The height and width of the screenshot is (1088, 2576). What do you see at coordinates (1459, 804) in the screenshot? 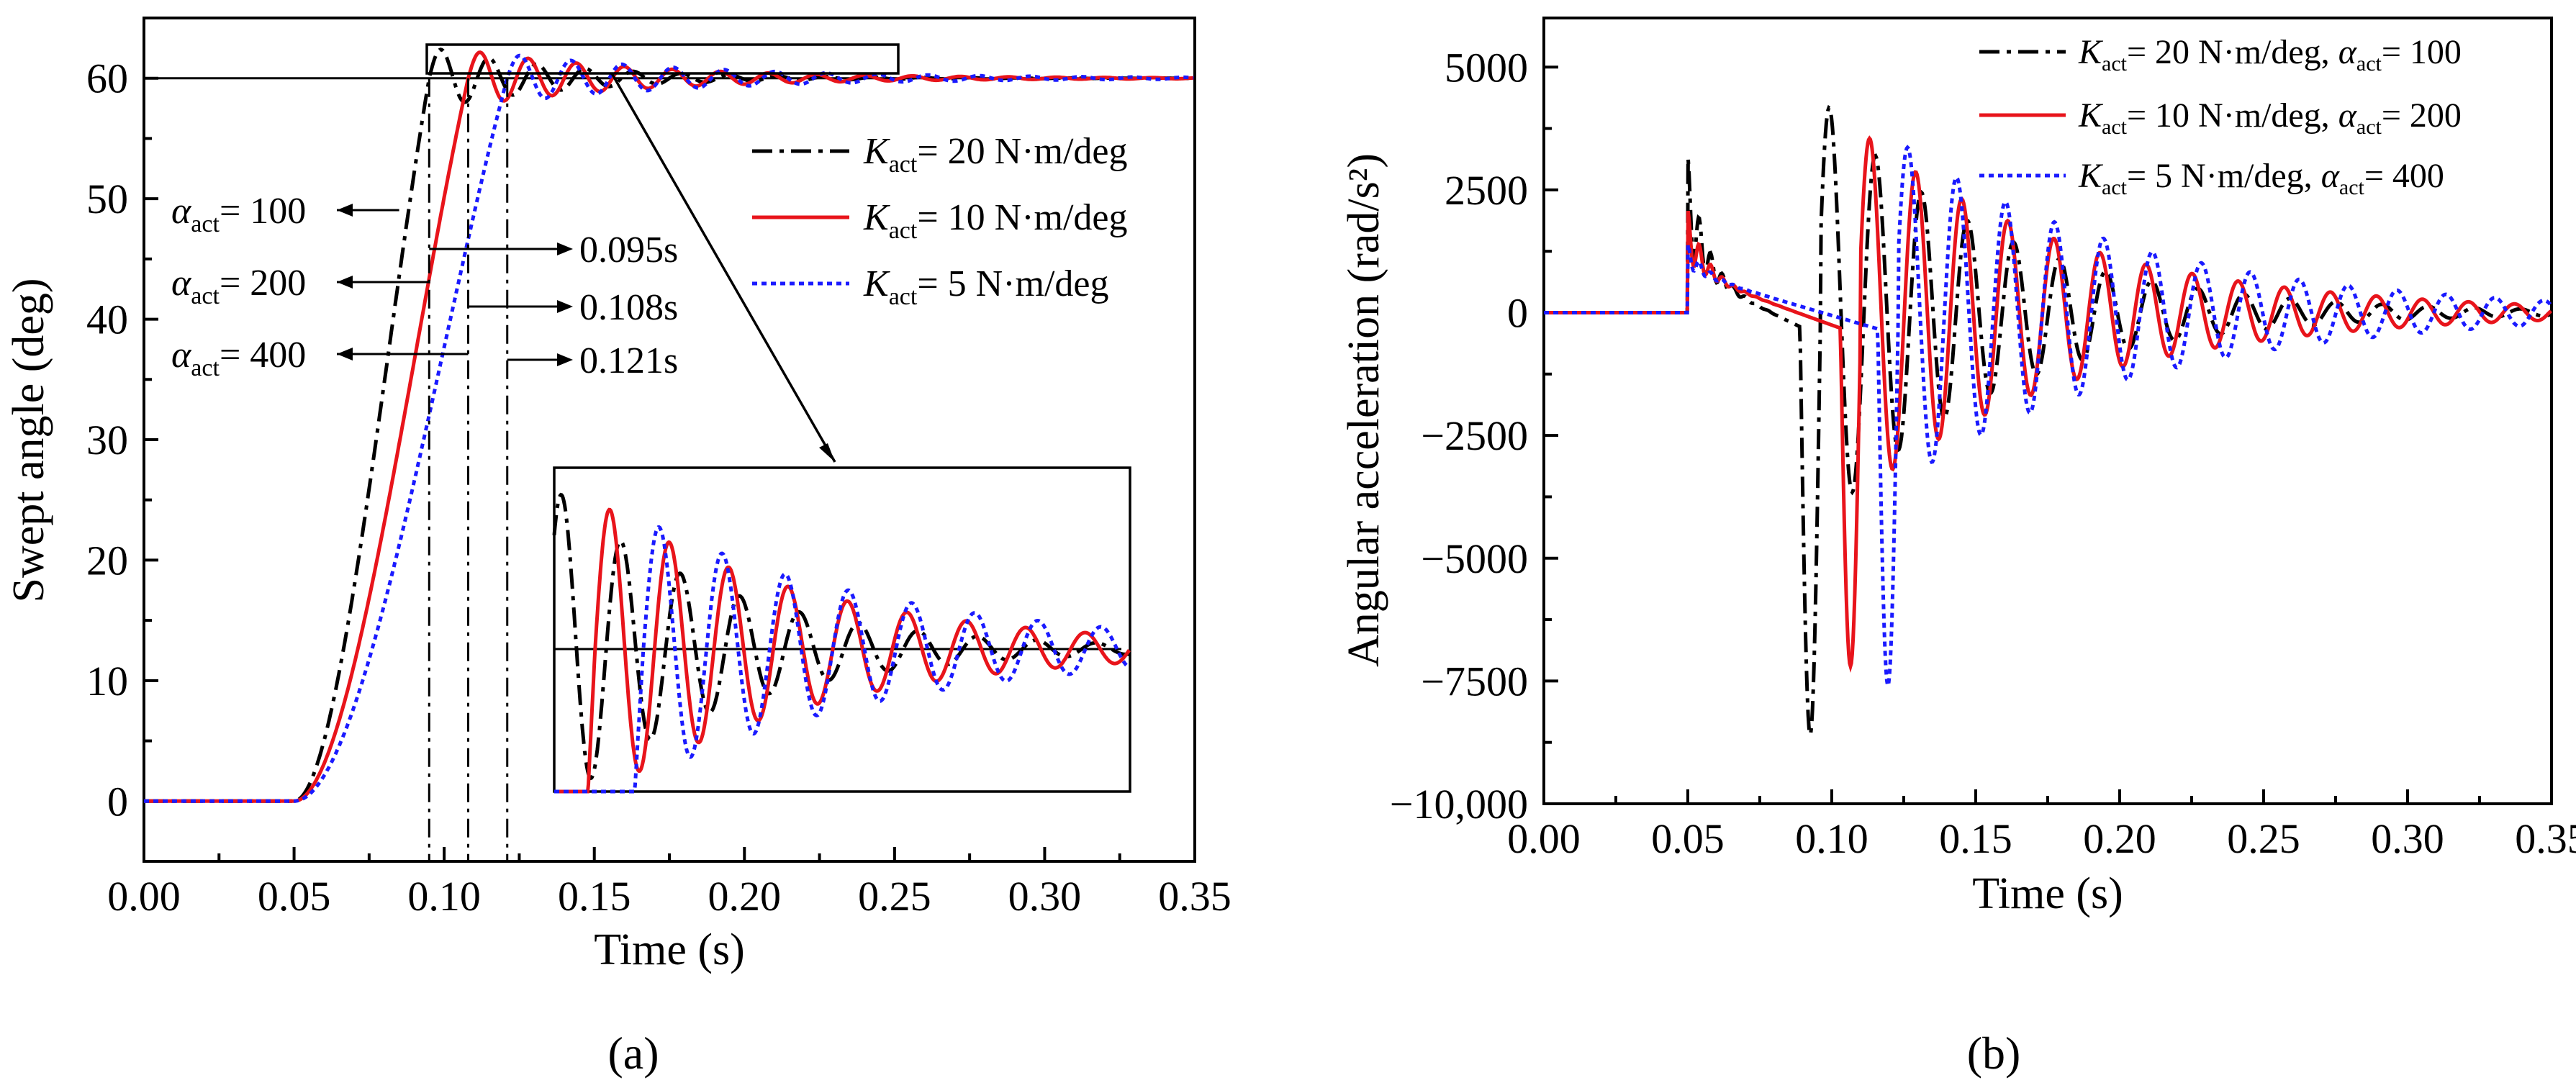
I see `y-tick-label-b: −10,000` at bounding box center [1459, 804].